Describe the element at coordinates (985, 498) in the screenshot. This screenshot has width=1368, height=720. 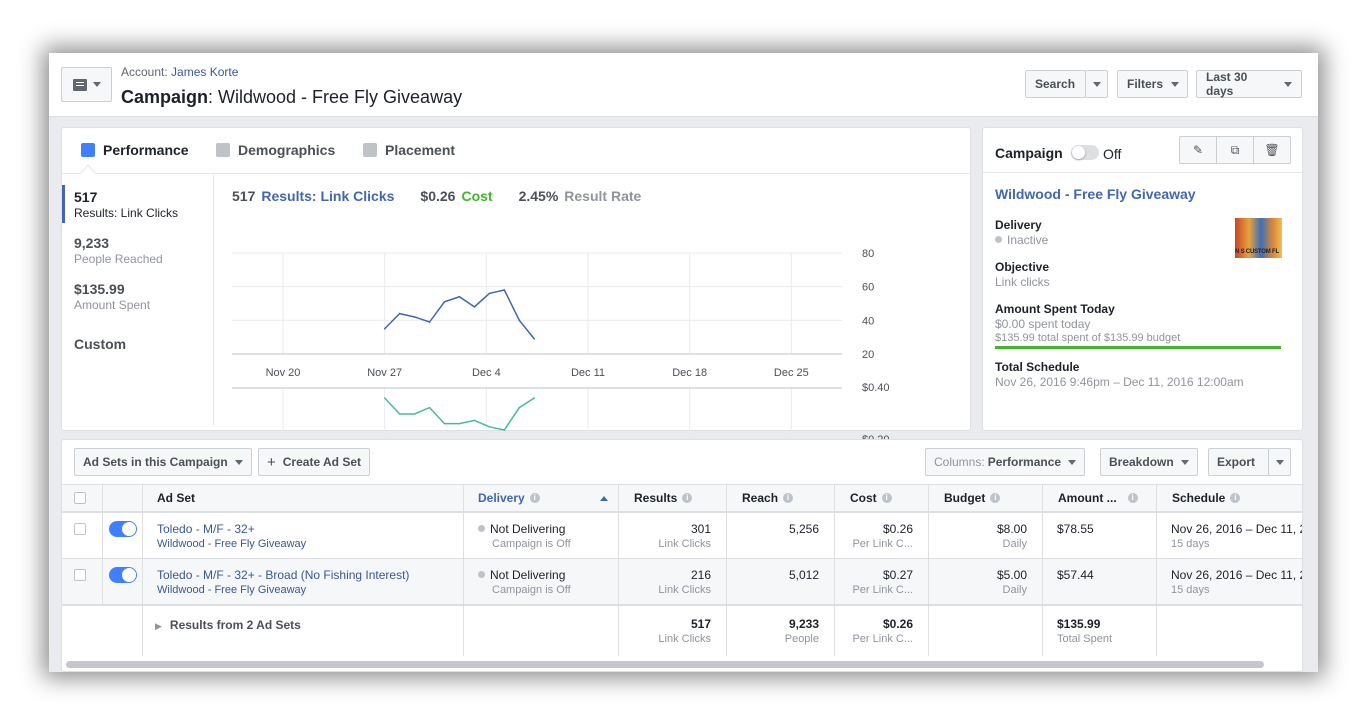
I see `column-header-budget: Budget i` at that location.